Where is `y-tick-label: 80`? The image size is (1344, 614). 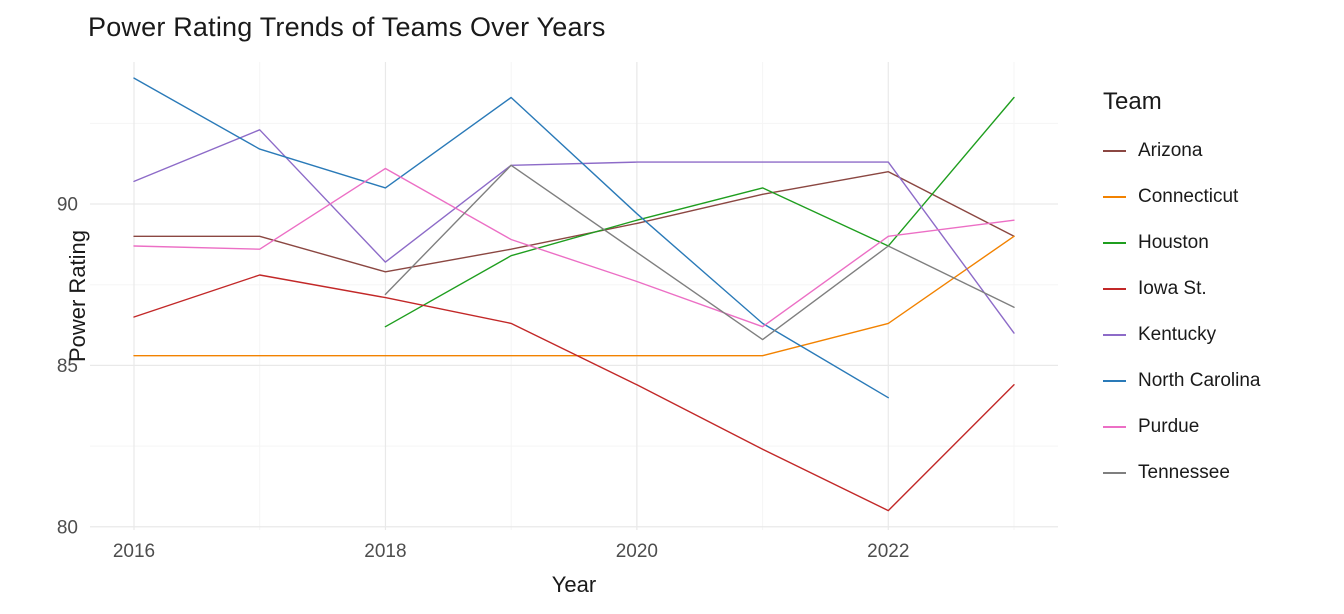
y-tick-label: 80 is located at coordinates (67, 527).